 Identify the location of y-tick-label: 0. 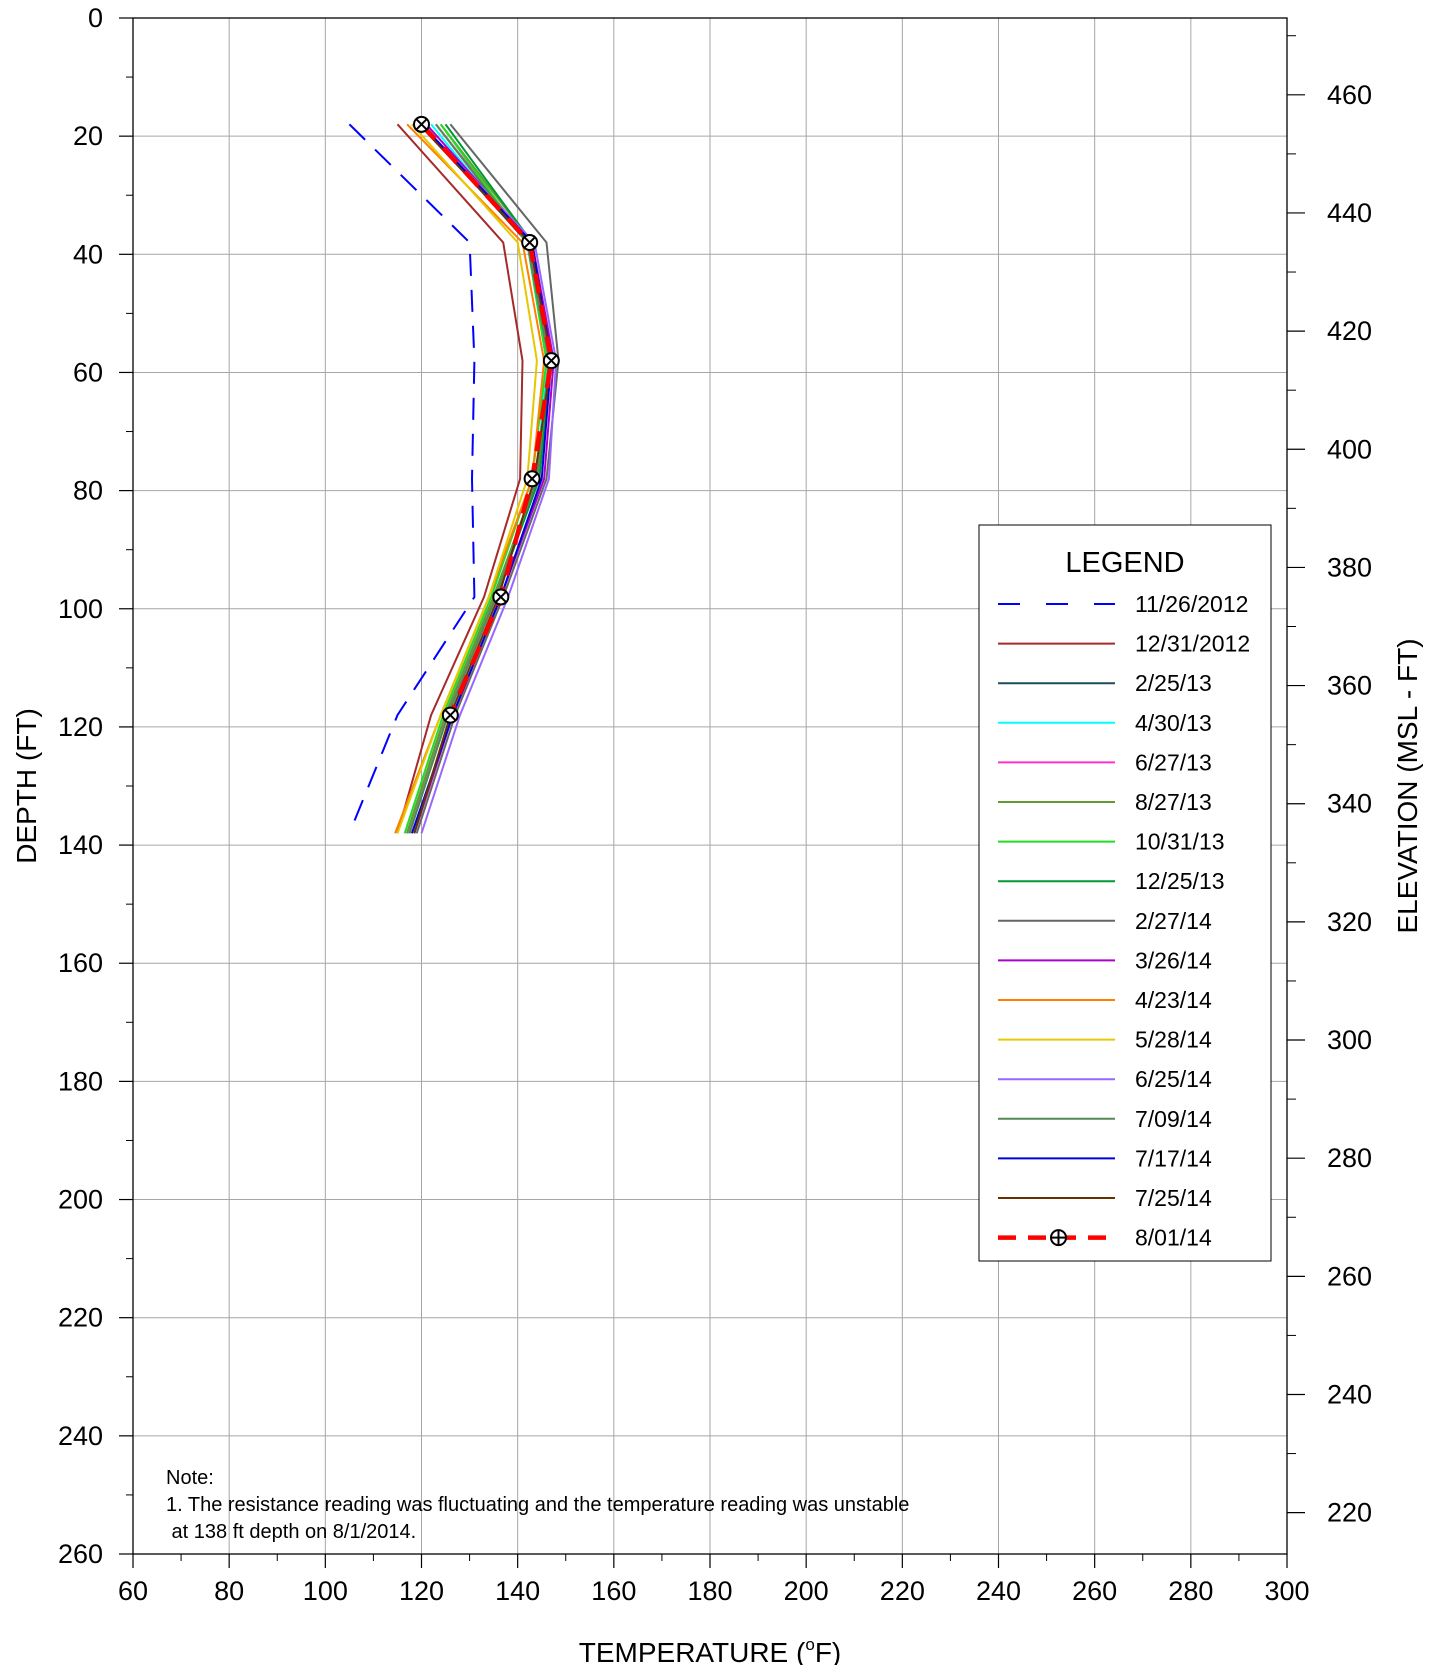
(95, 18).